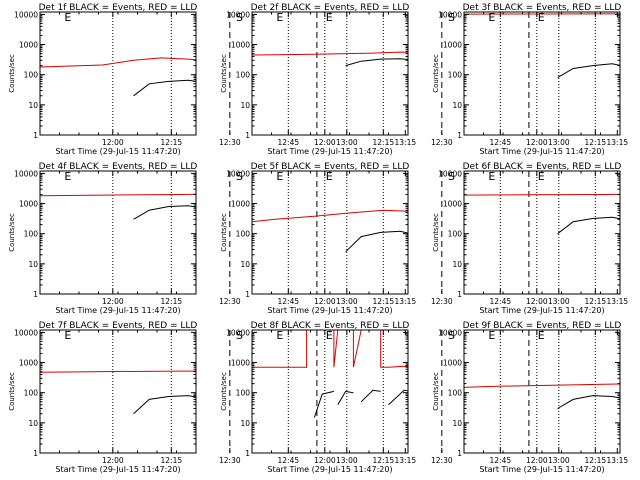  What do you see at coordinates (118, 167) in the screenshot?
I see `panel-title: Det 4f BLACK = Events, RED = LLD` at bounding box center [118, 167].